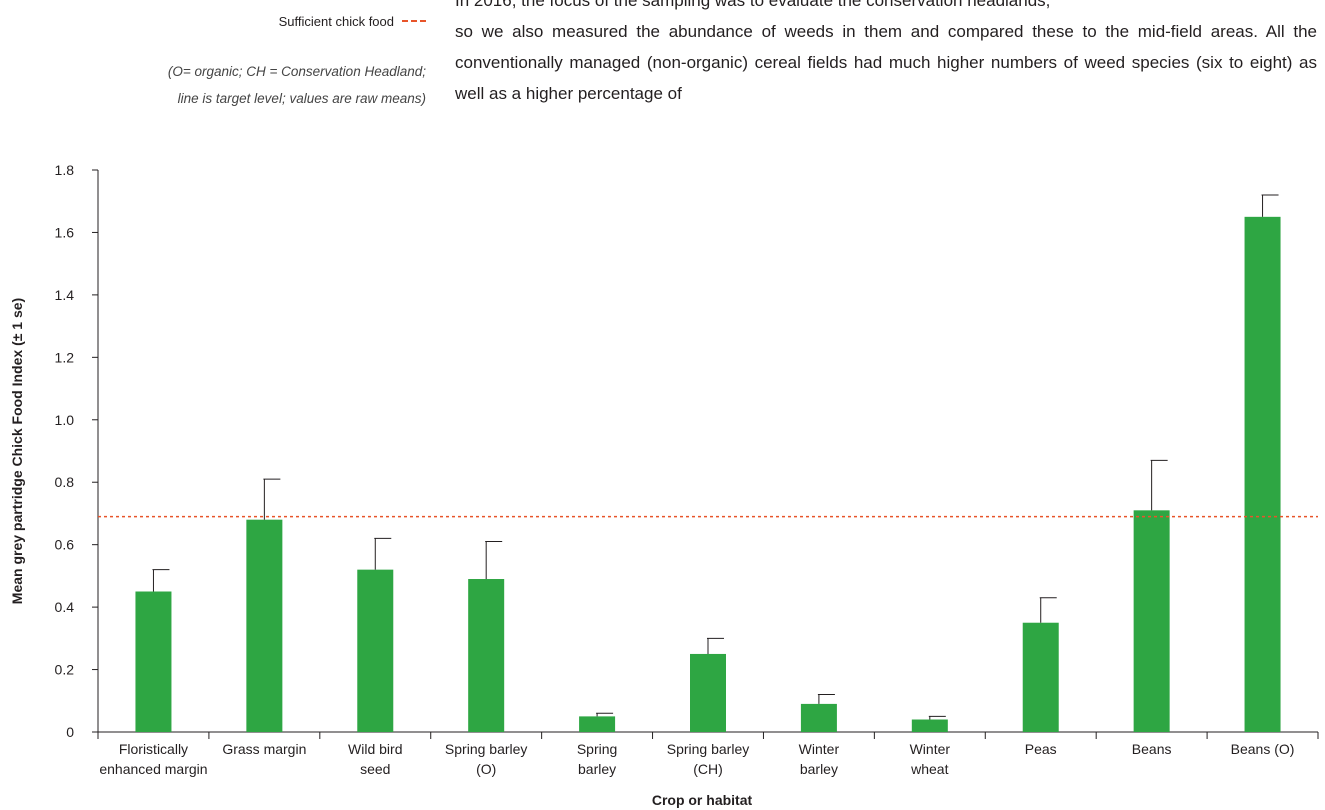 This screenshot has width=1325, height=810. Describe the element at coordinates (296, 71) in the screenshot. I see `chart-note-line-1: (O= organic; CH = Conservation Headland;` at that location.